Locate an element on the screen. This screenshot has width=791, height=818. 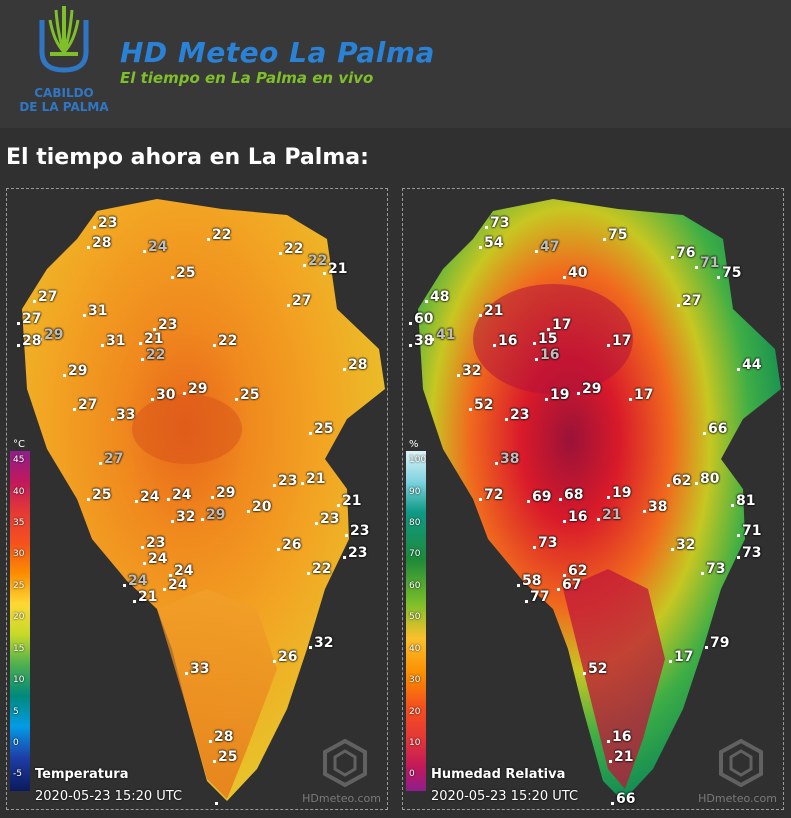
temperature-tick: 30 is located at coordinates (19, 554).